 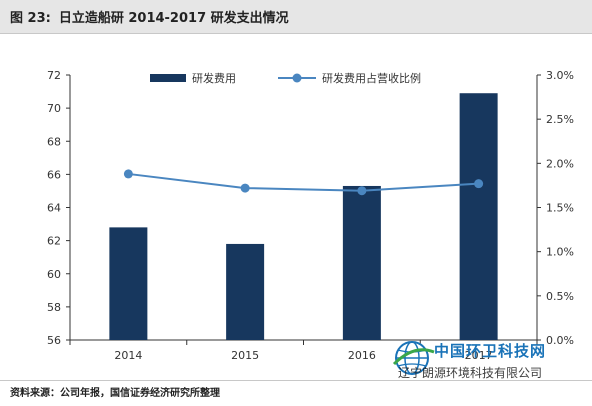 I want to click on left-tick-label: 72, so click(x=54, y=75).